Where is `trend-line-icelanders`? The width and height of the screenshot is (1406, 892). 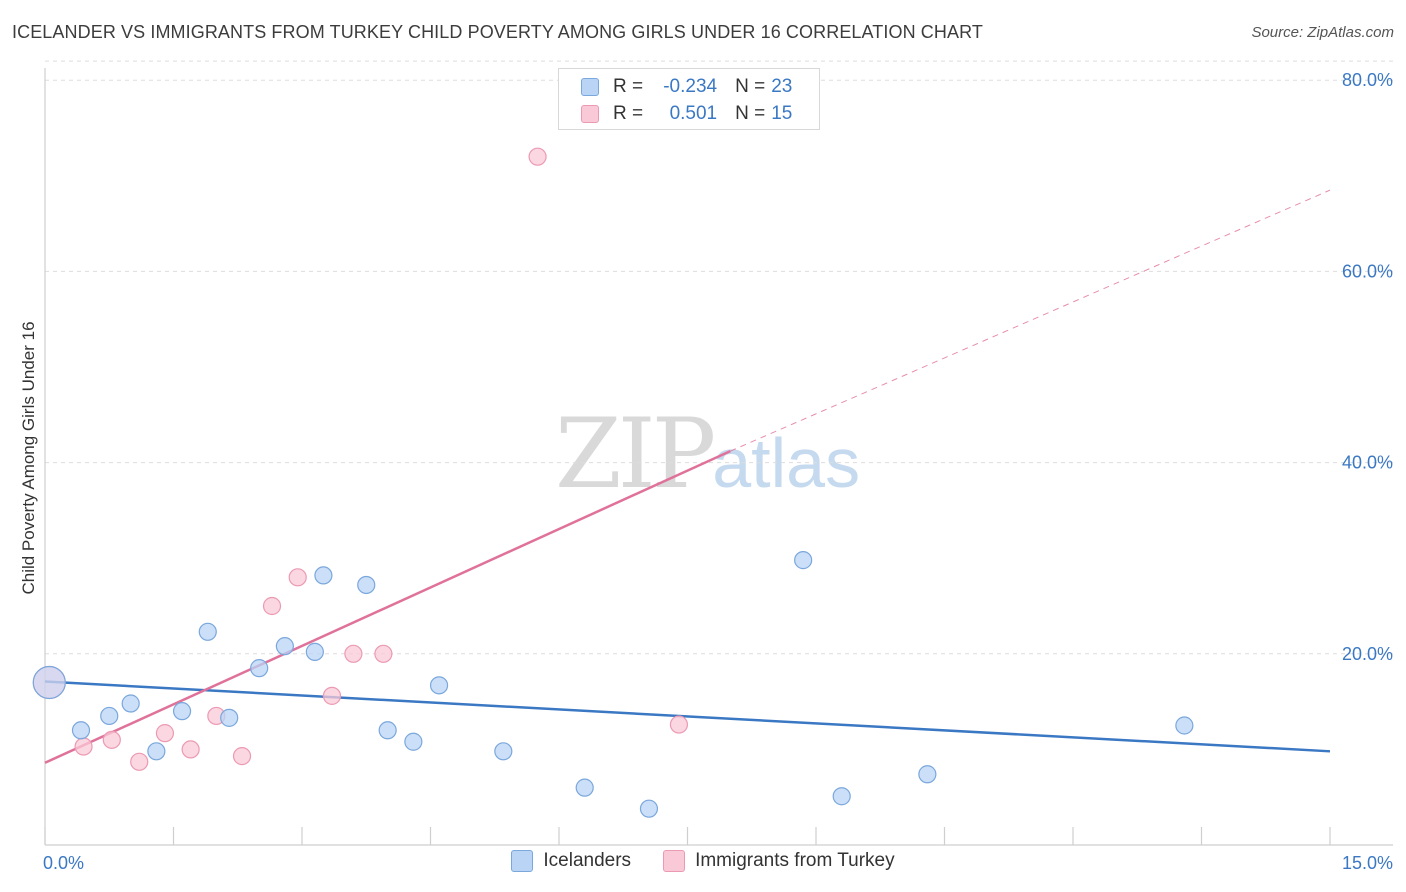 trend-line-icelanders is located at coordinates (687, 716).